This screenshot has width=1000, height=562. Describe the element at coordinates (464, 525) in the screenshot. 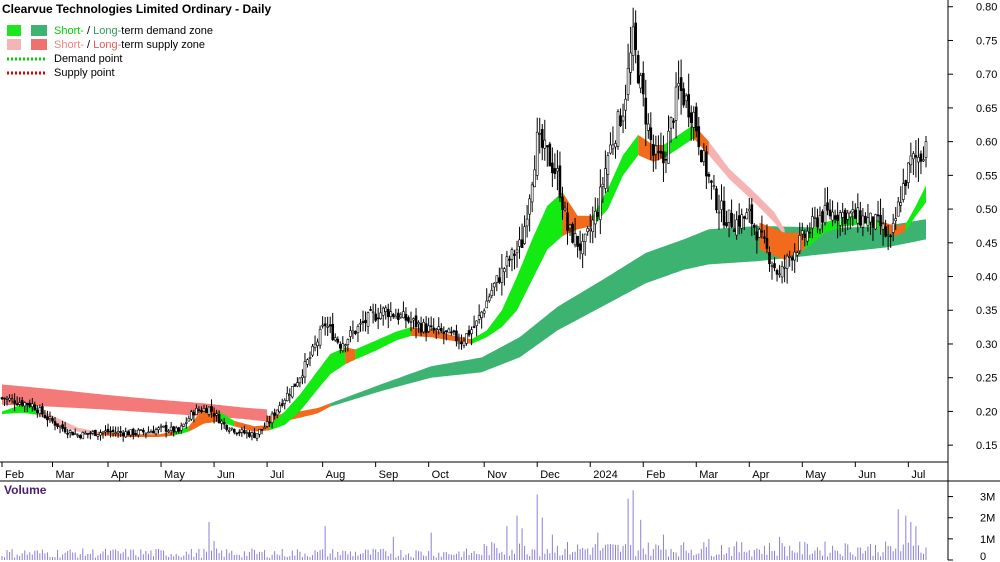

I see `volume-bars` at that location.